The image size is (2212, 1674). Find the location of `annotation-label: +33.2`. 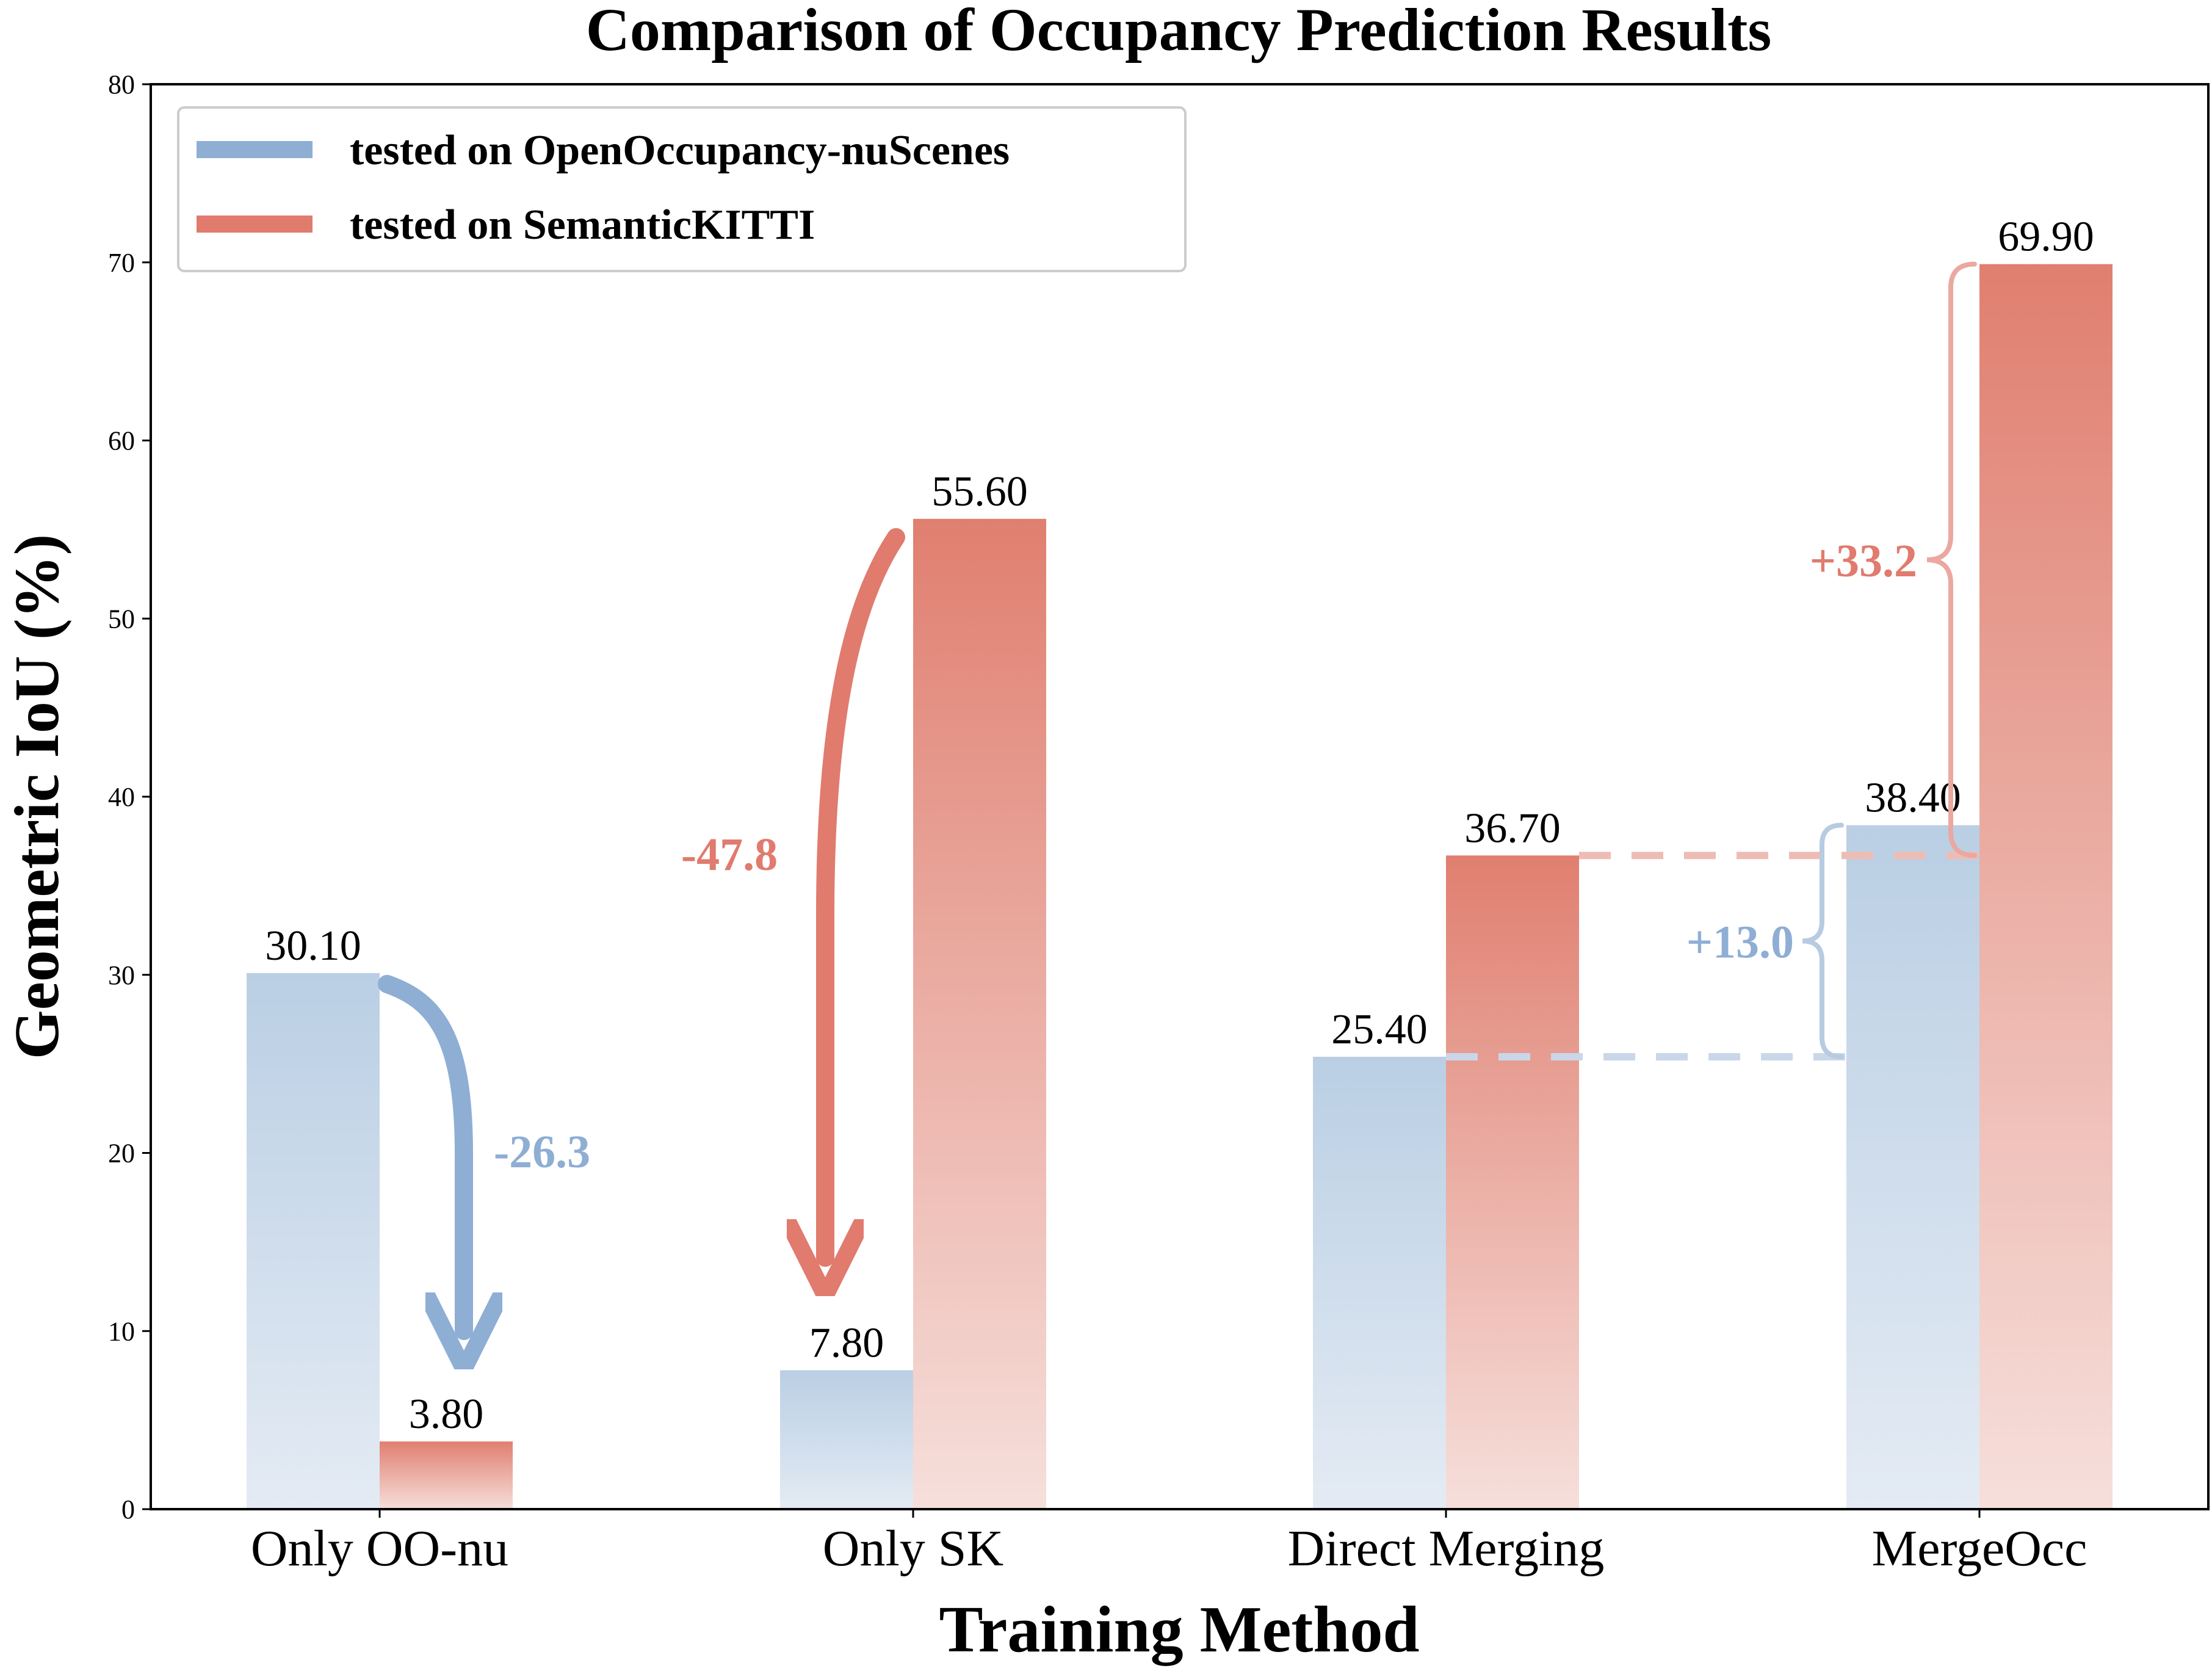

annotation-label: +33.2 is located at coordinates (1863, 561).